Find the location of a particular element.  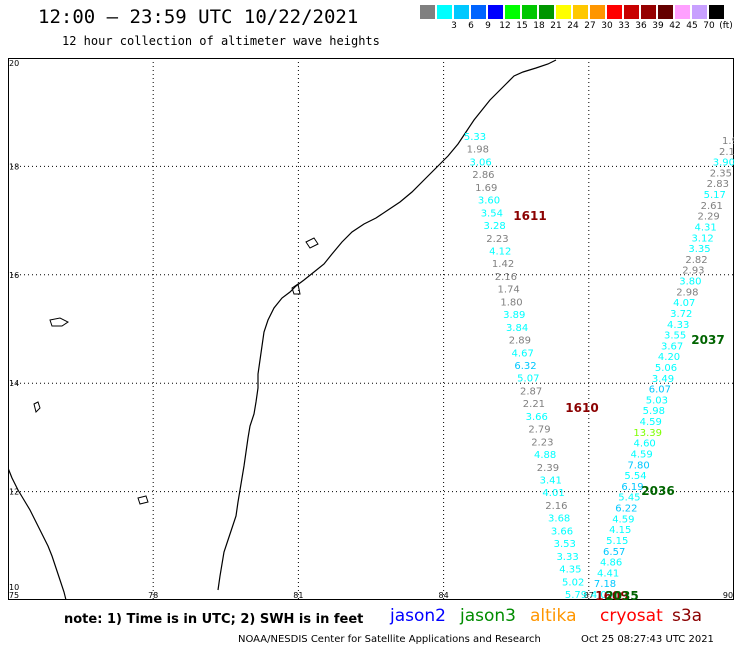

track-value-label: 6.19 is located at coordinates (632, 487).